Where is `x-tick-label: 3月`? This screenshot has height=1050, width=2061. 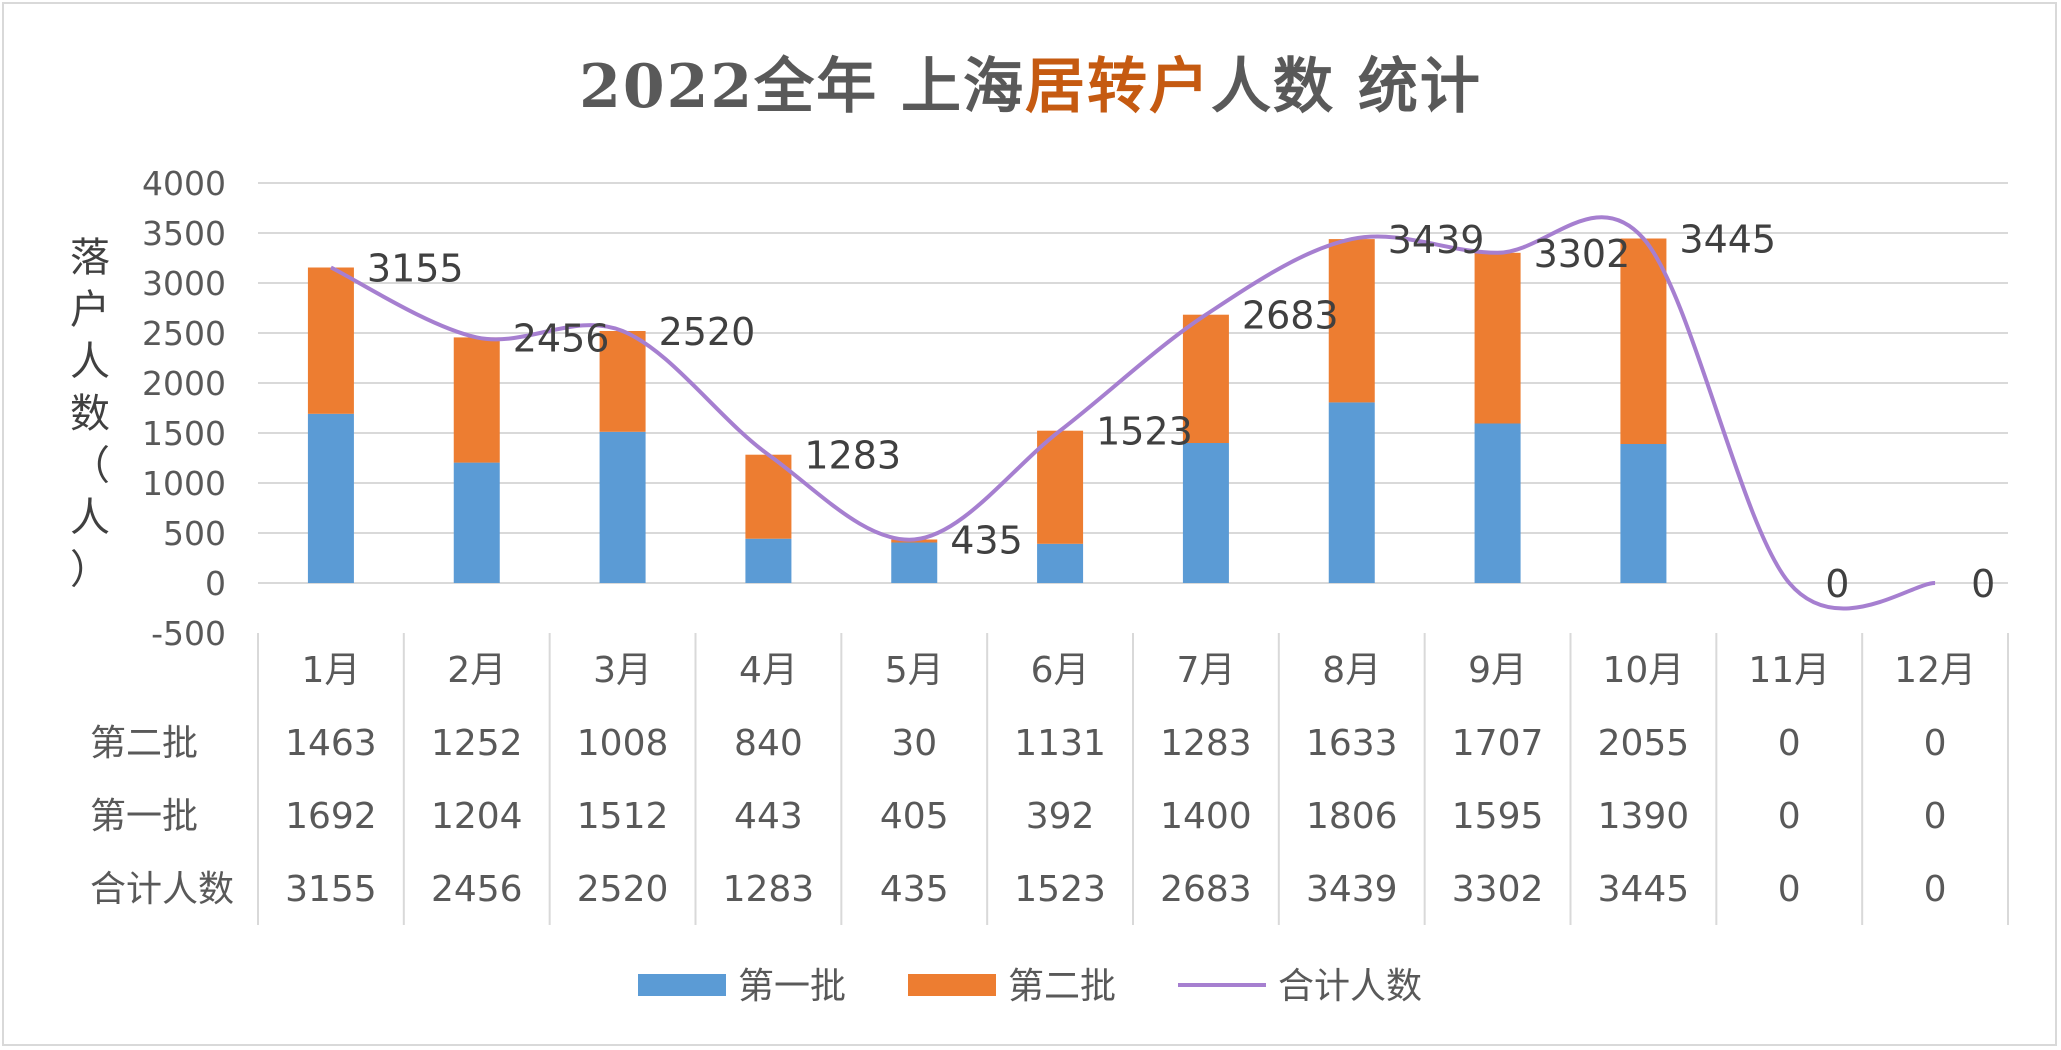
x-tick-label: 3月 is located at coordinates (622, 670).